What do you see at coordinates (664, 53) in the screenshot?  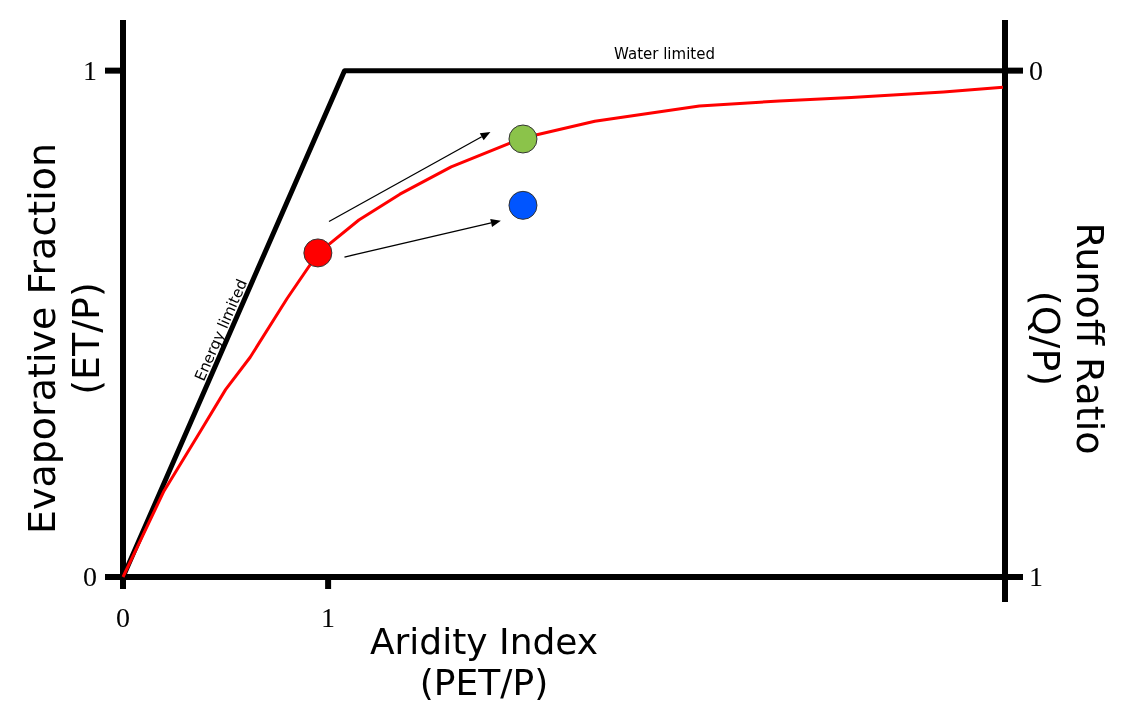 I see `annotation: Water limited` at bounding box center [664, 53].